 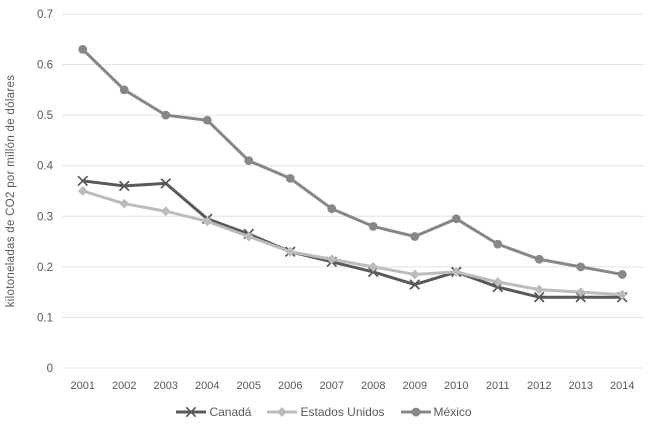 What do you see at coordinates (45, 217) in the screenshot?
I see `y-tick-label: 0.3` at bounding box center [45, 217].